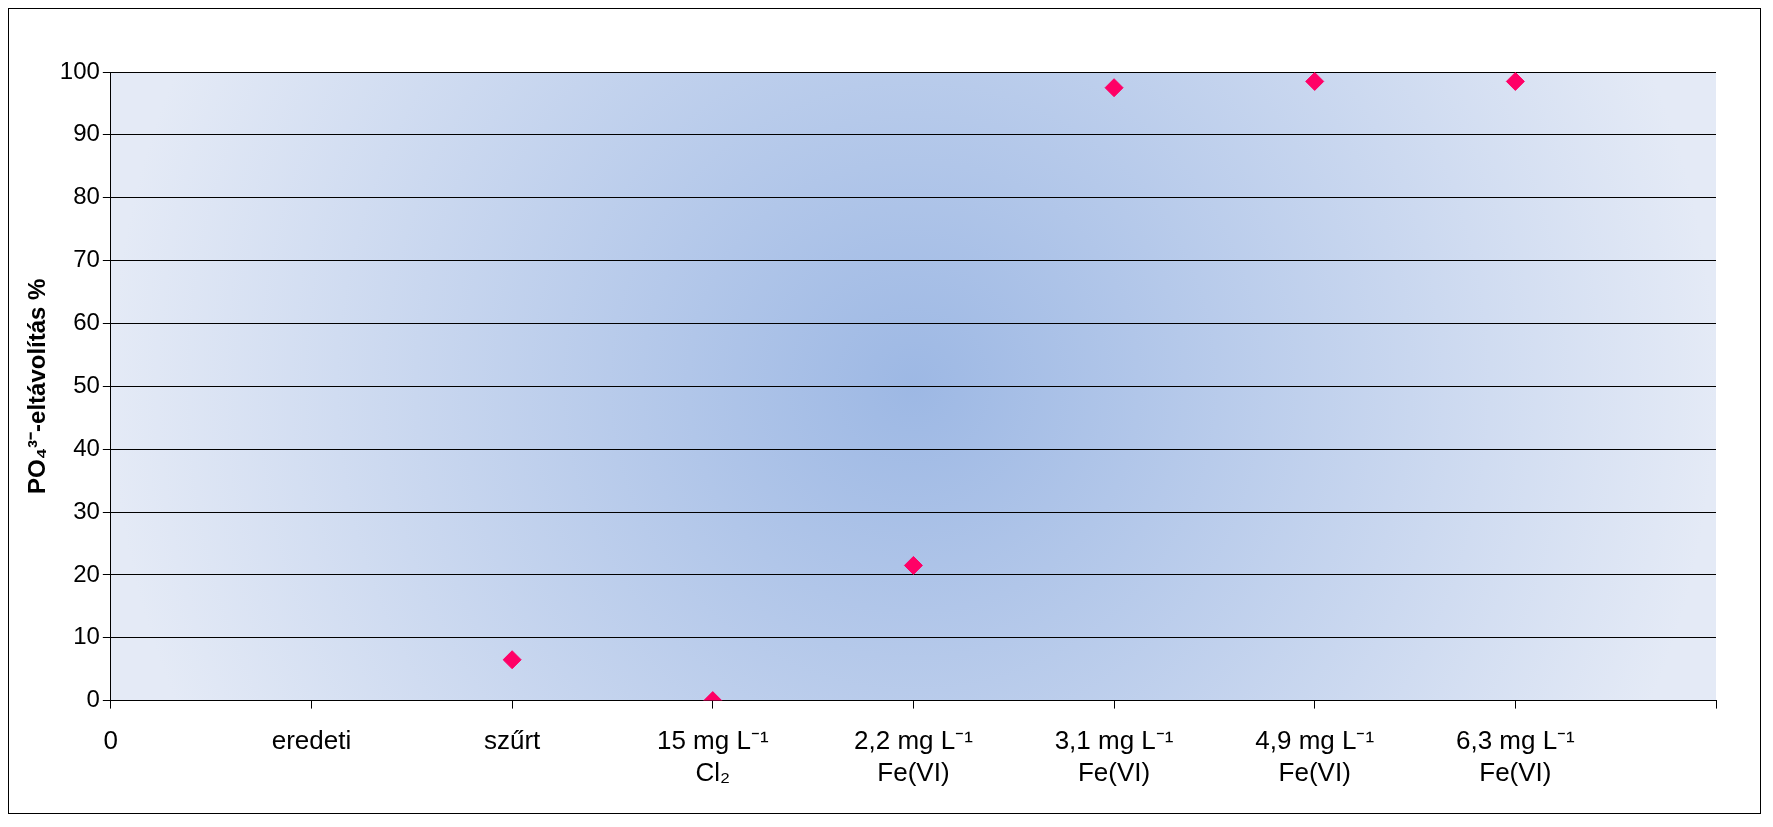 This screenshot has height=827, width=1773. Describe the element at coordinates (712, 756) in the screenshot. I see `x-tick-label: 15 mg L⁻¹ Cl₂` at that location.